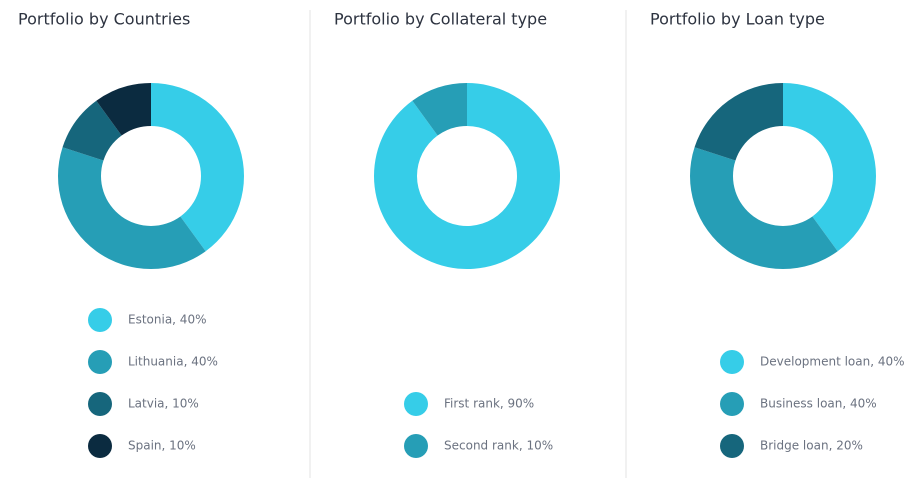 This screenshot has width=922, height=478. What do you see at coordinates (498, 446) in the screenshot?
I see `legend-label: Second rank, 10%` at bounding box center [498, 446].